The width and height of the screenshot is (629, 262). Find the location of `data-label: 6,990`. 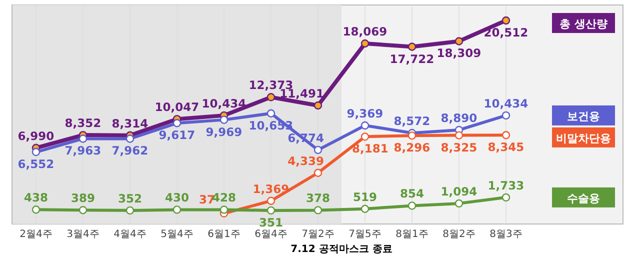

data-label: 6,990 is located at coordinates (36, 135).